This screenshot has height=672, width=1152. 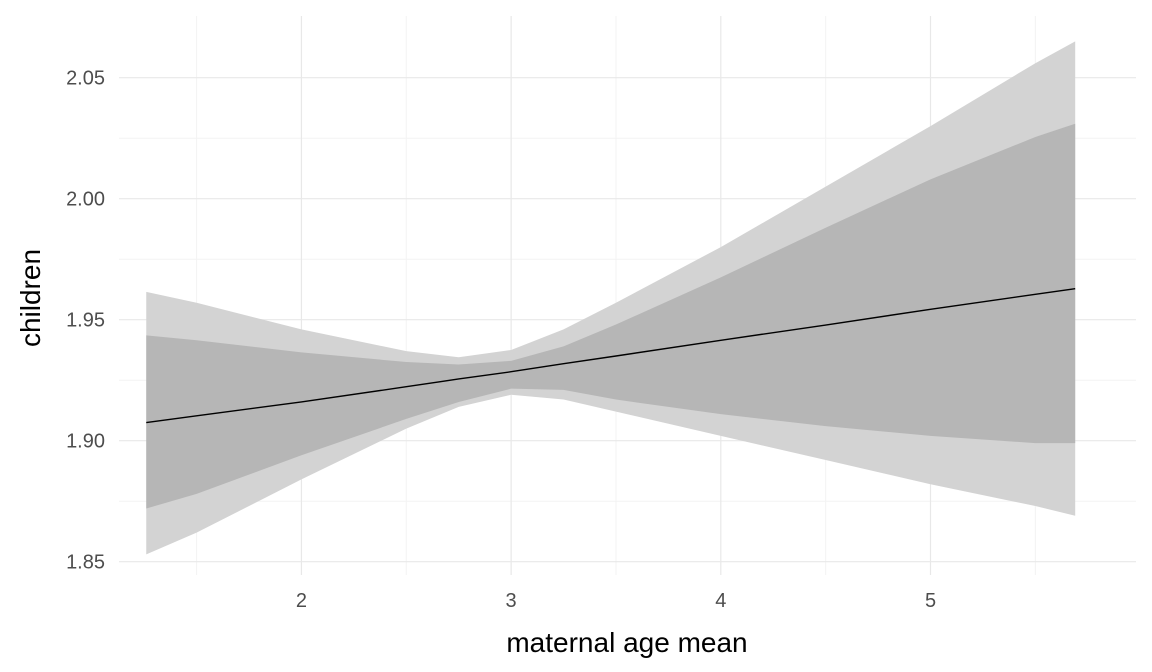 What do you see at coordinates (85, 79) in the screenshot?
I see `y-tick-label: 2.05` at bounding box center [85, 79].